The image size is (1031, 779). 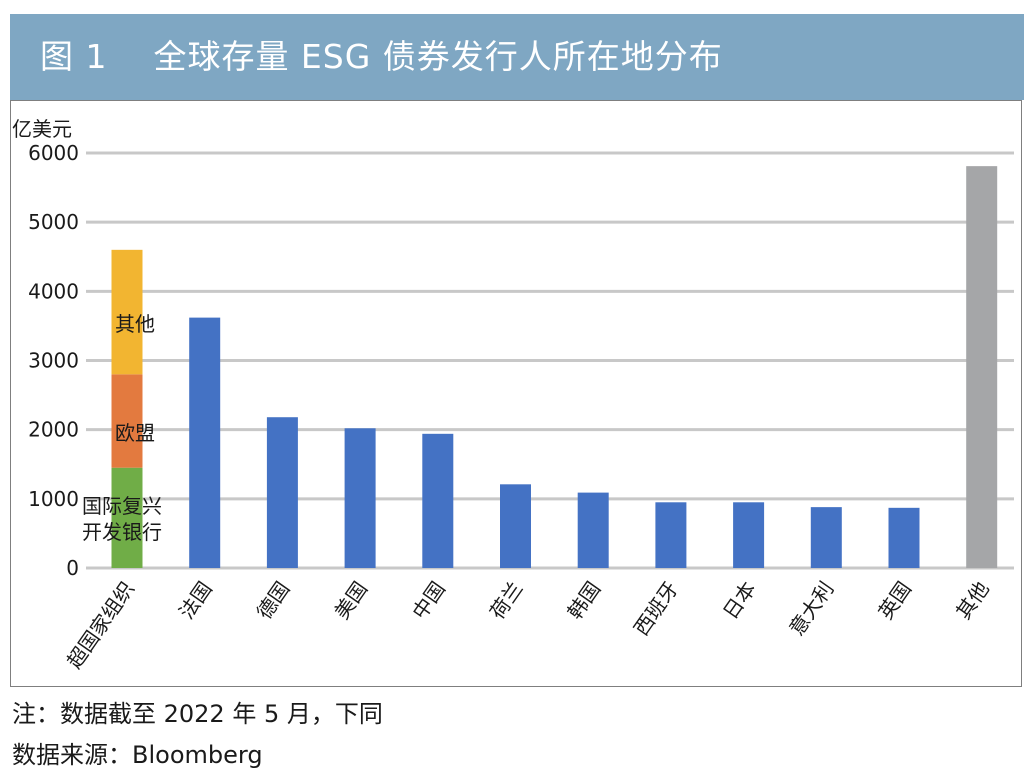 I want to click on stack-segment-label: 欧盟, so click(x=135, y=433).